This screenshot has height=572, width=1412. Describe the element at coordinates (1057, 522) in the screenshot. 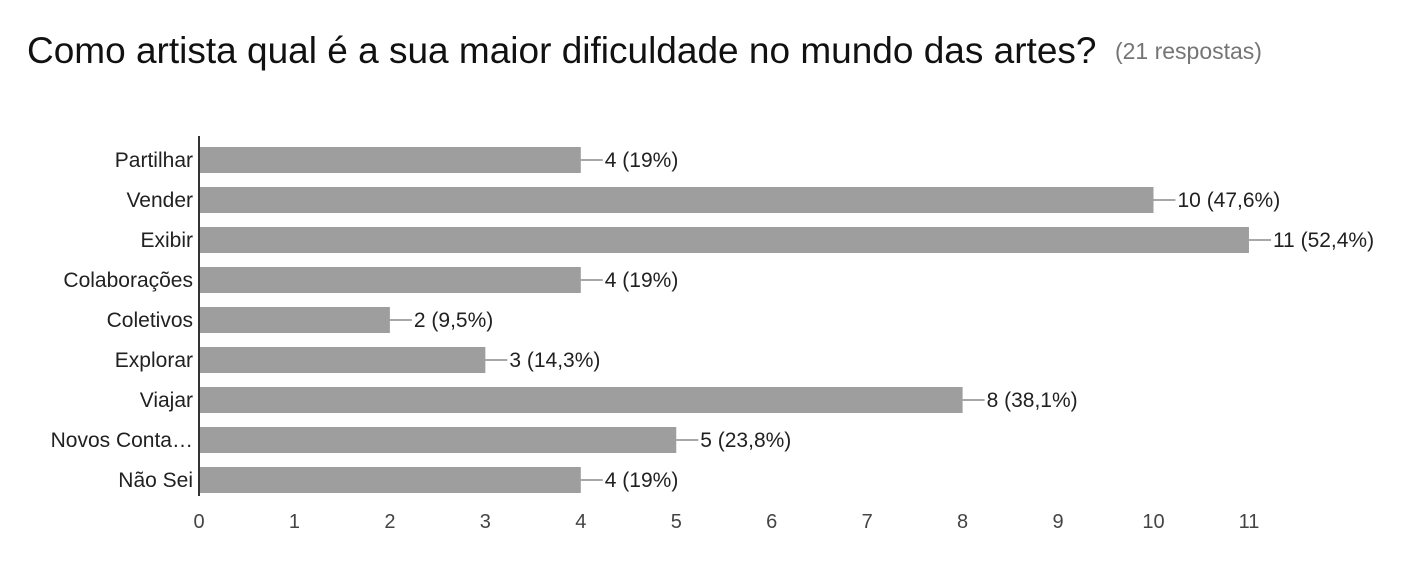

I see `x-tick-label: 9` at that location.